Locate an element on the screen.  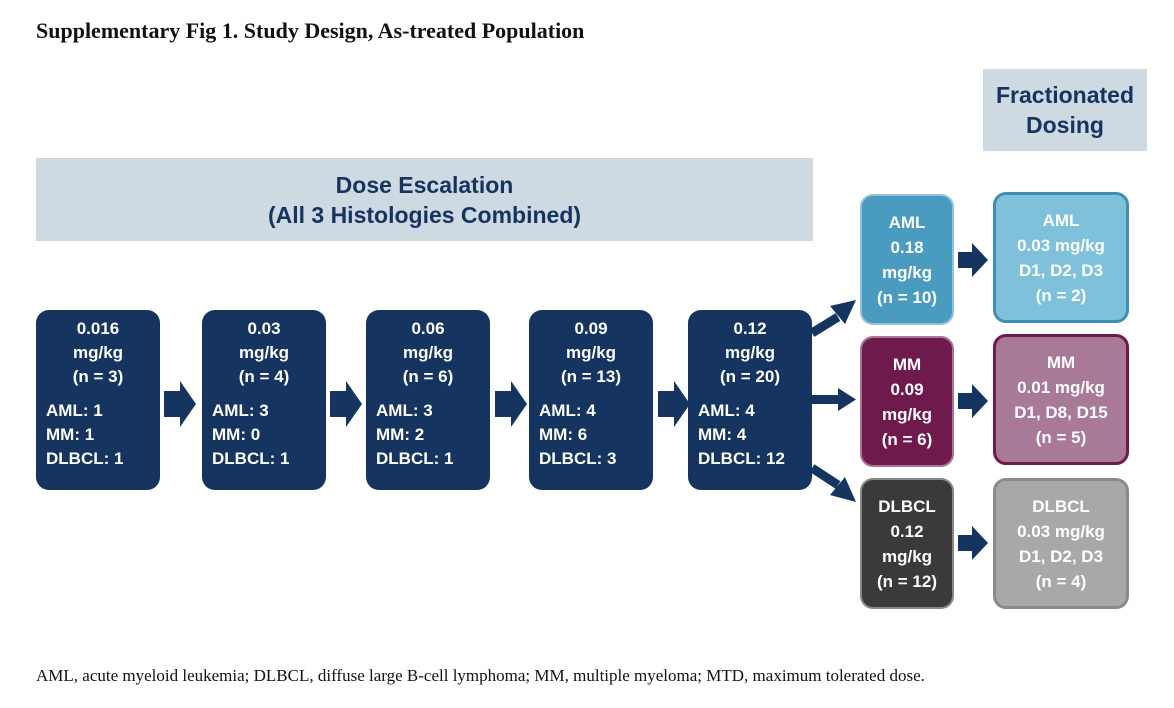
cohort-aml-count: AML: 1 is located at coordinates (74, 410).